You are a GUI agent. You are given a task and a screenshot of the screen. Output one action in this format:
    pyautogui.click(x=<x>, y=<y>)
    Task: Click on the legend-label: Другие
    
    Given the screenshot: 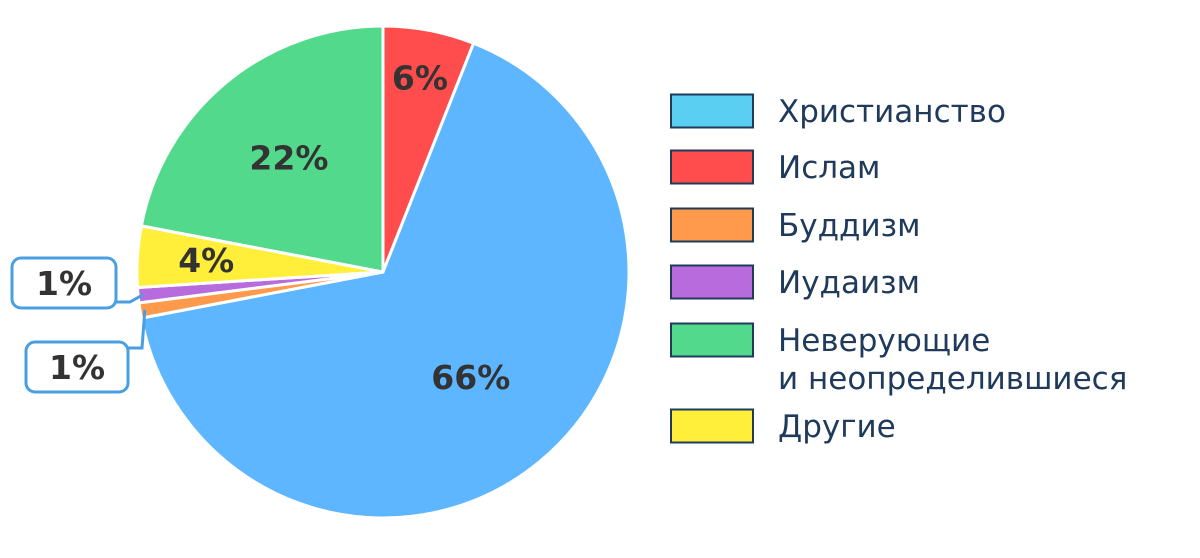 What is the action you would take?
    pyautogui.click(x=837, y=427)
    